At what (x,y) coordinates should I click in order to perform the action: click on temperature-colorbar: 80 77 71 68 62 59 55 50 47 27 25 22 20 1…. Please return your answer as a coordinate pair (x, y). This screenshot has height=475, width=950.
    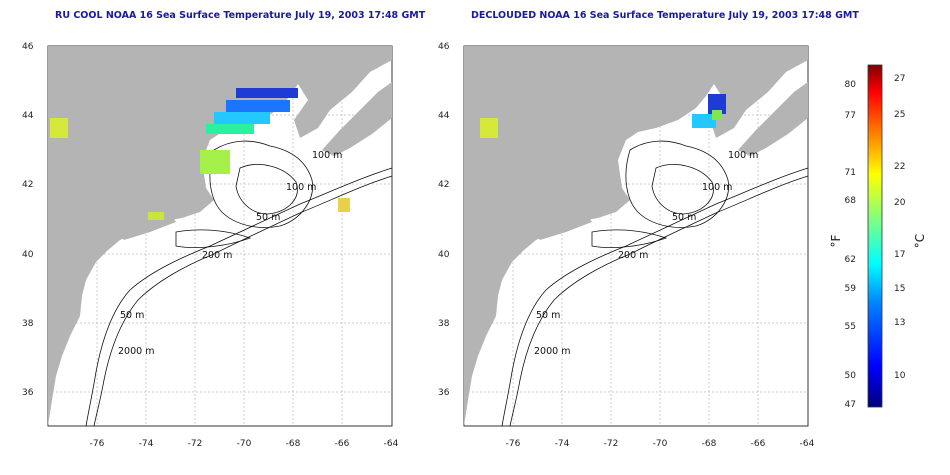
    Looking at the image, I should click on (878, 237).